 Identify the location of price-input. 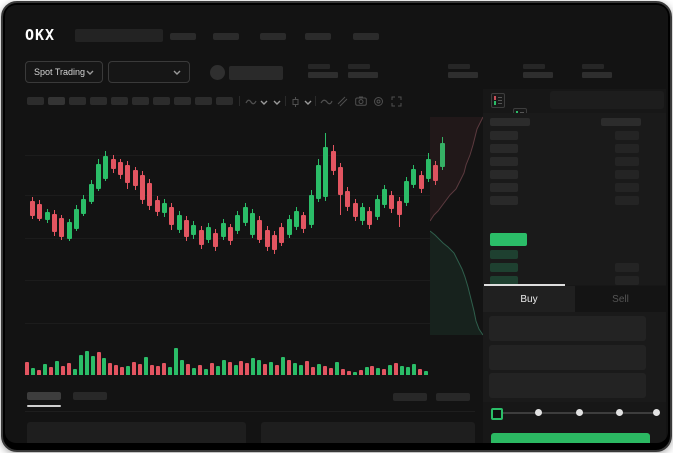
(567, 328).